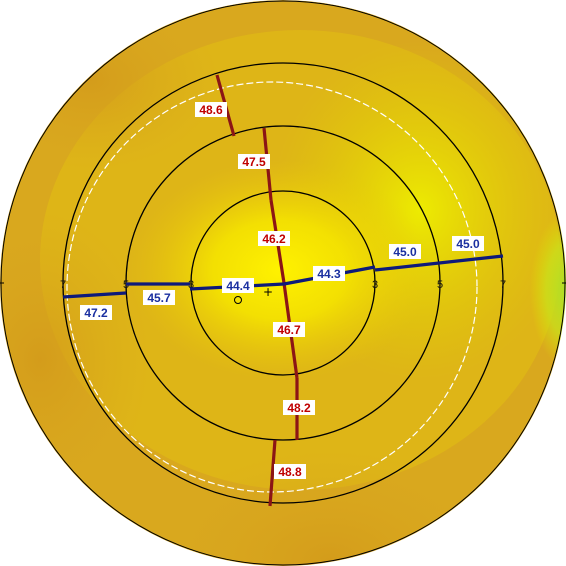 The image size is (566, 566). I want to click on vertical-segment, so click(272, 473).